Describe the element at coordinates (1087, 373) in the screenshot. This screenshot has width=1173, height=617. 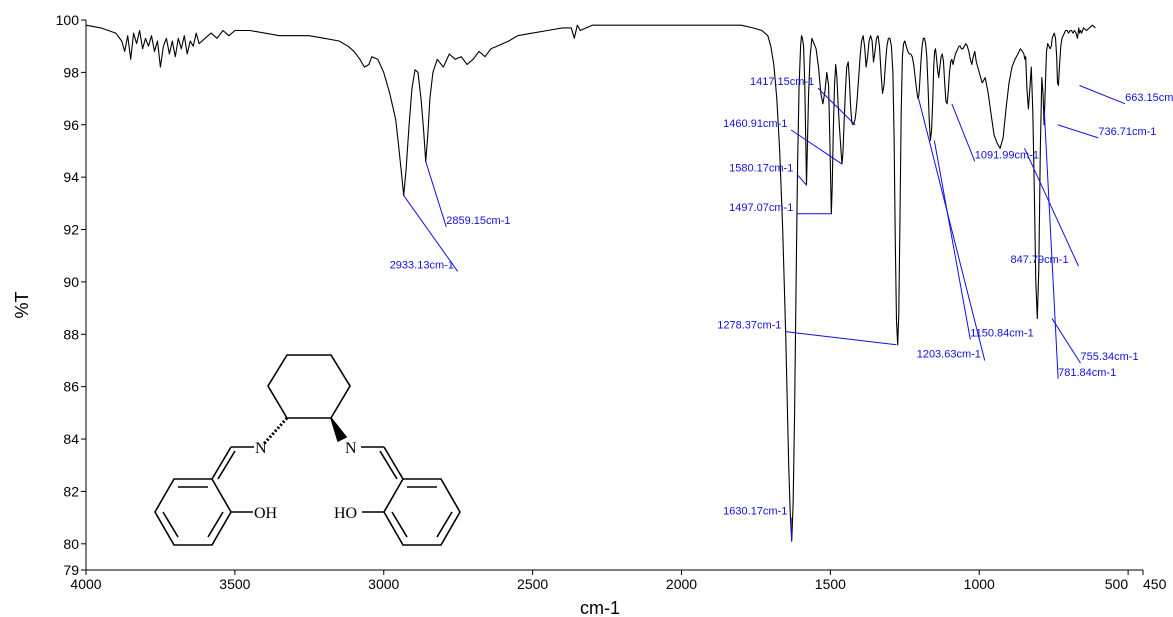
I see `peak-label: 781.84cm-1` at that location.